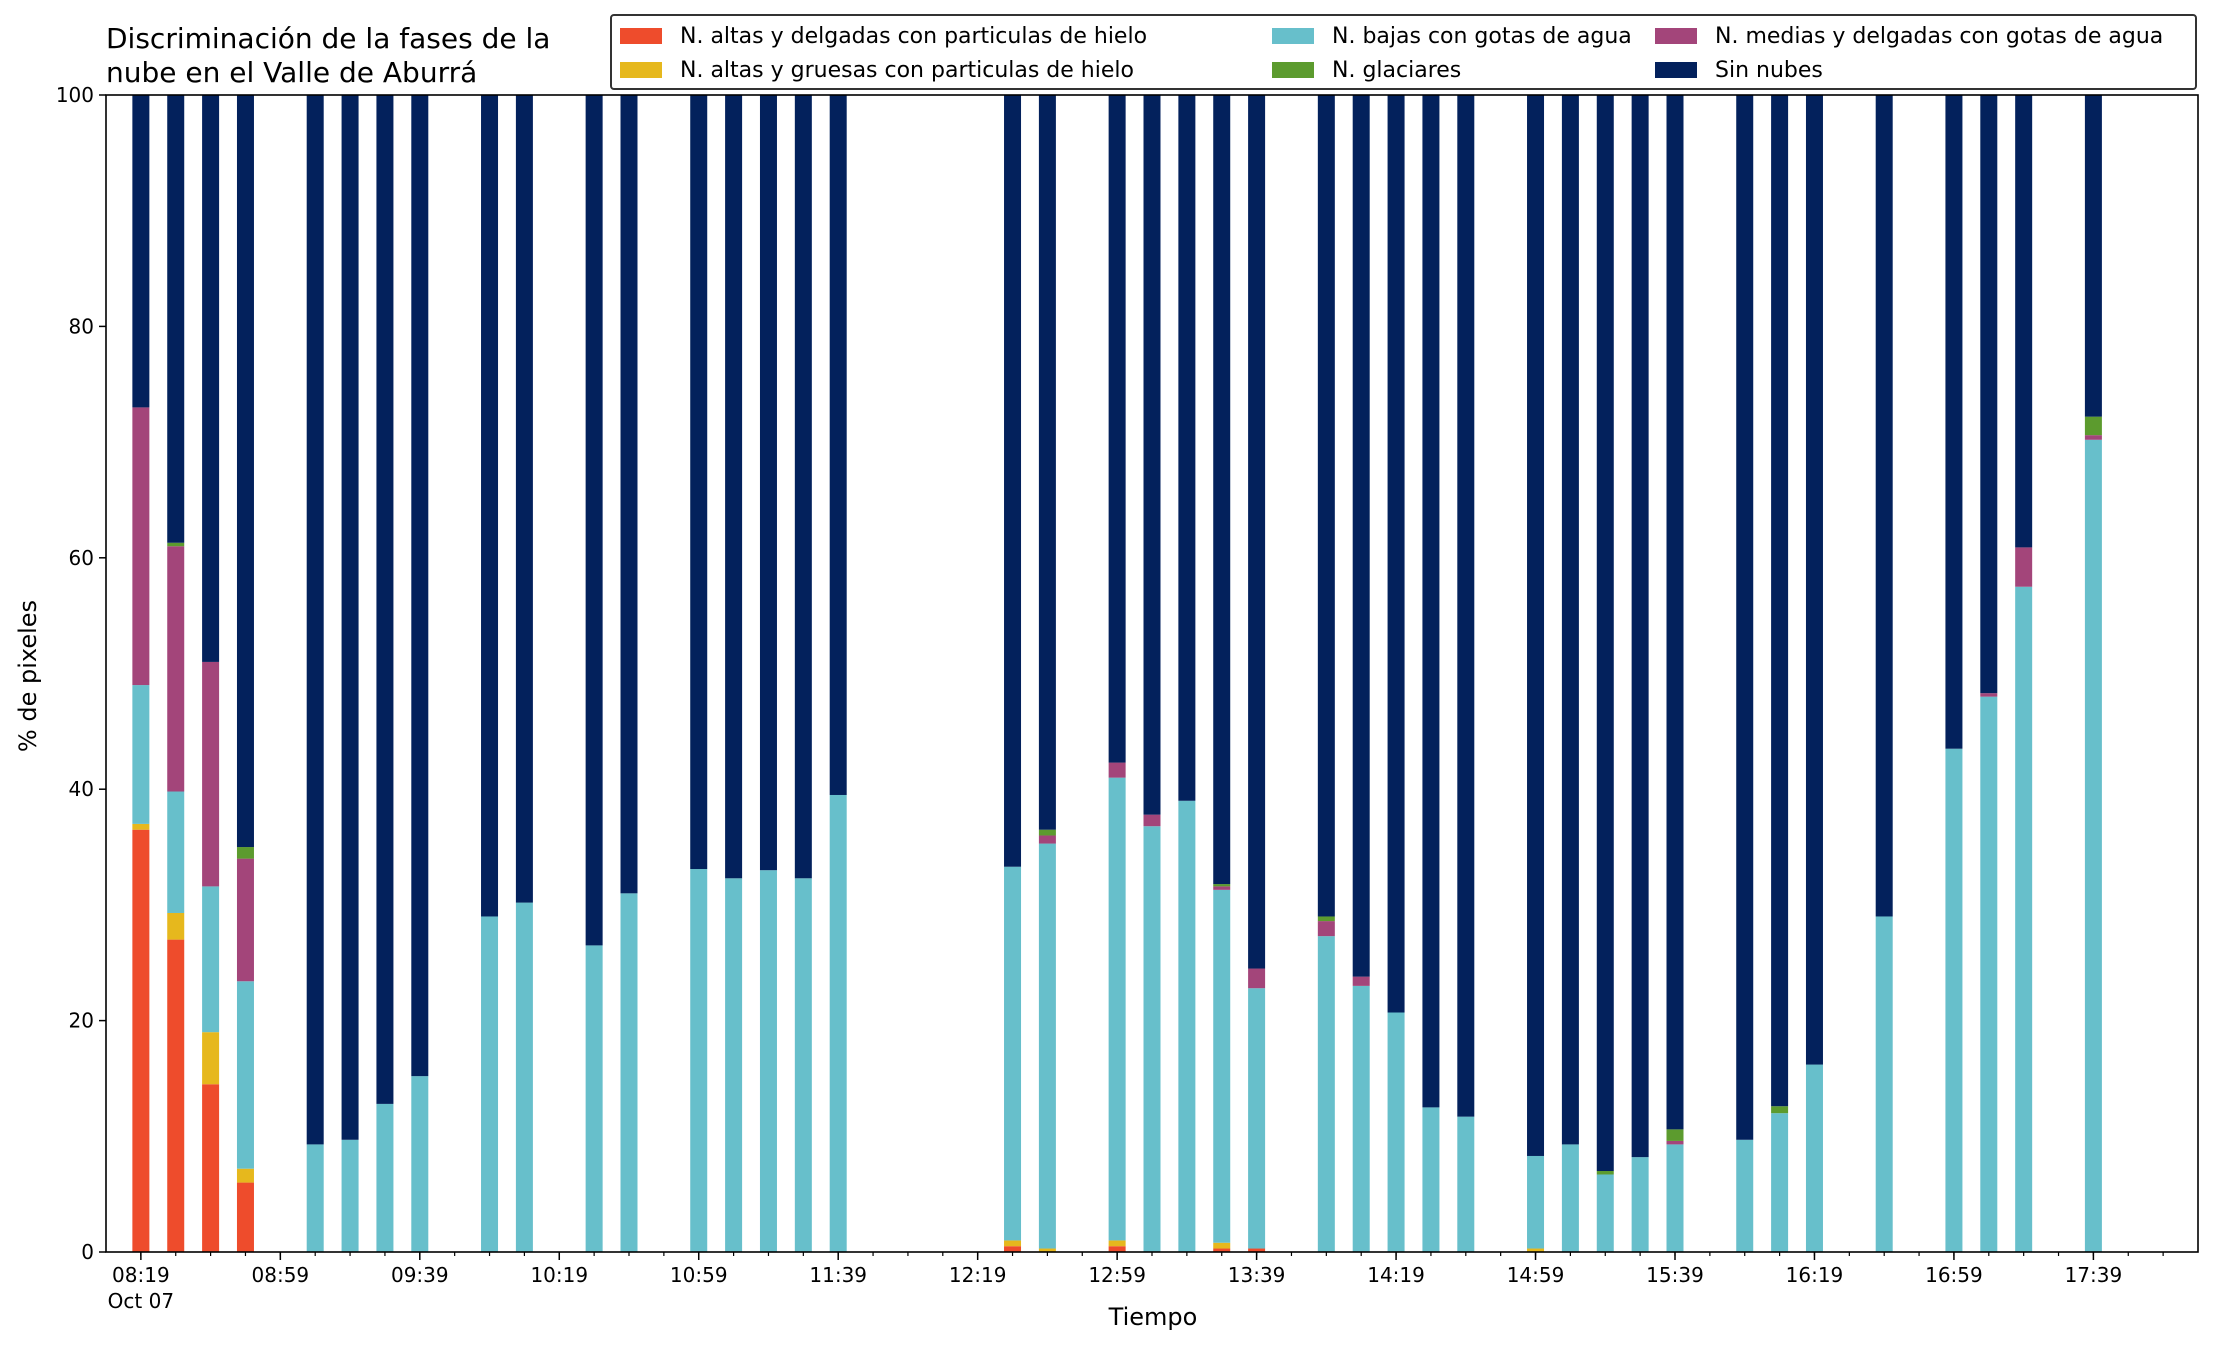 This screenshot has width=2216, height=1355. What do you see at coordinates (292, 72) in the screenshot?
I see `chart-title-line-2: nube en el Valle de Aburrá` at bounding box center [292, 72].